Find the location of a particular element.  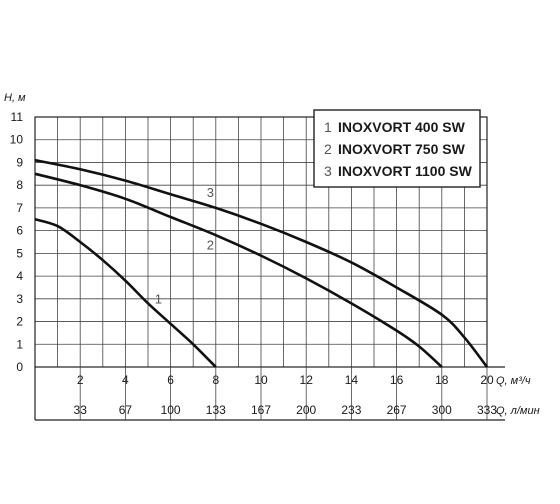

y-tick-label: 4 is located at coordinates (19, 276).